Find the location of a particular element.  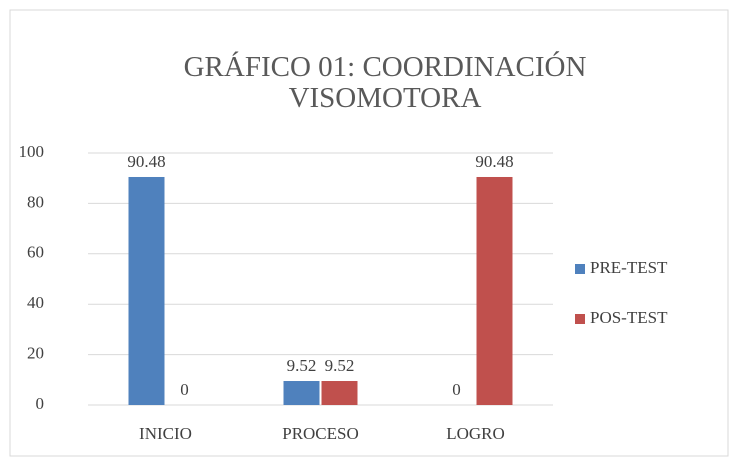

legend-label: PRE-TEST is located at coordinates (629, 267).